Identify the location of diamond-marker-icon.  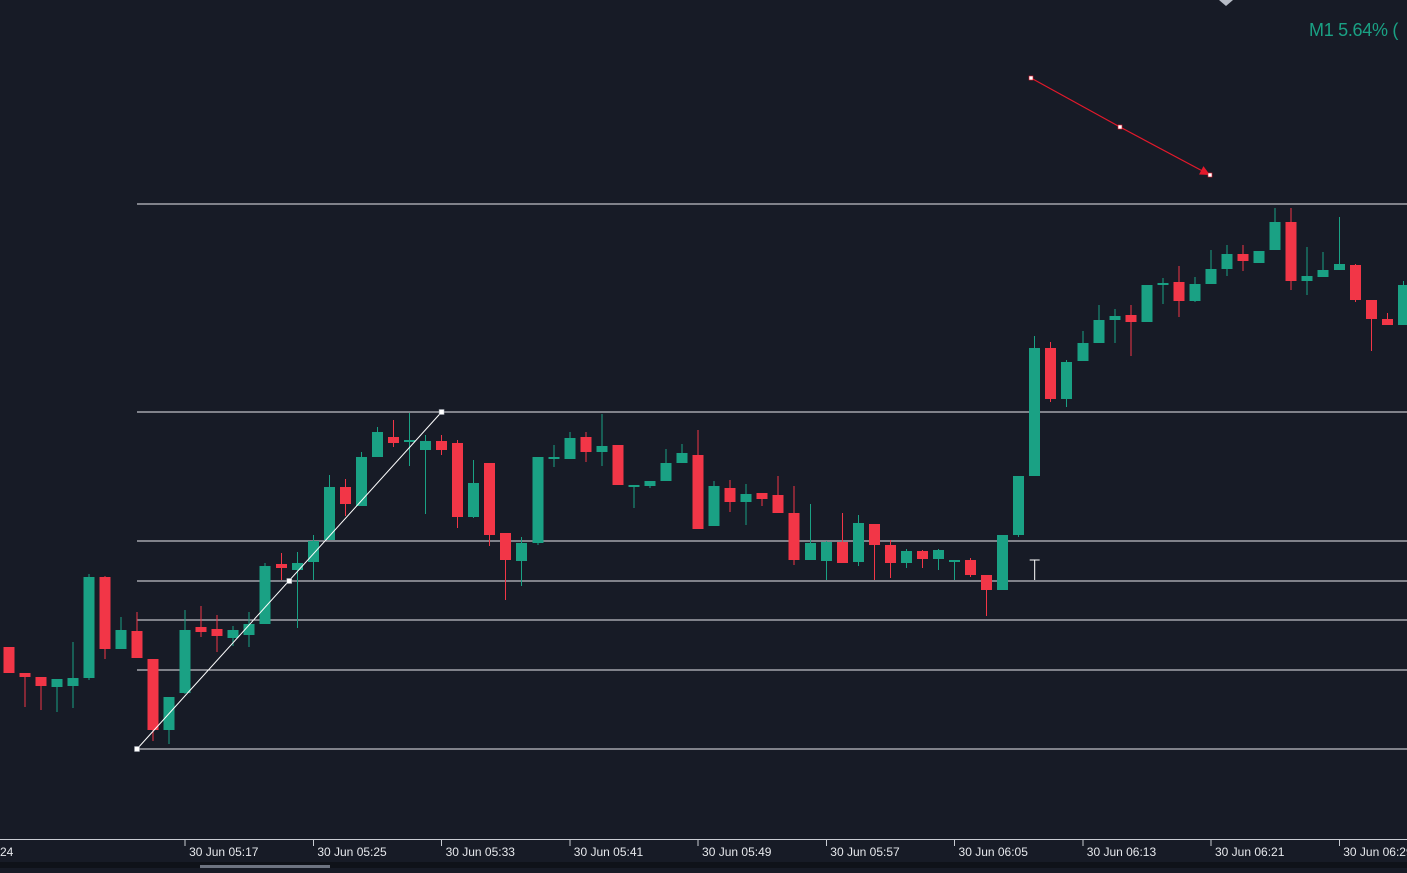
(1226, 3).